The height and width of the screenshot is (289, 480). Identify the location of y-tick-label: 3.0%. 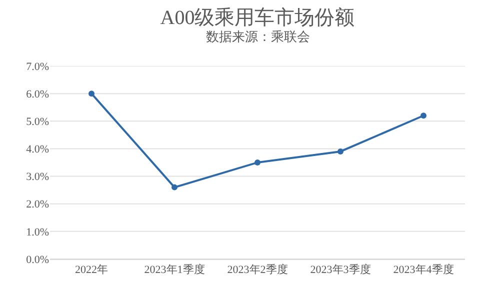
(37, 177).